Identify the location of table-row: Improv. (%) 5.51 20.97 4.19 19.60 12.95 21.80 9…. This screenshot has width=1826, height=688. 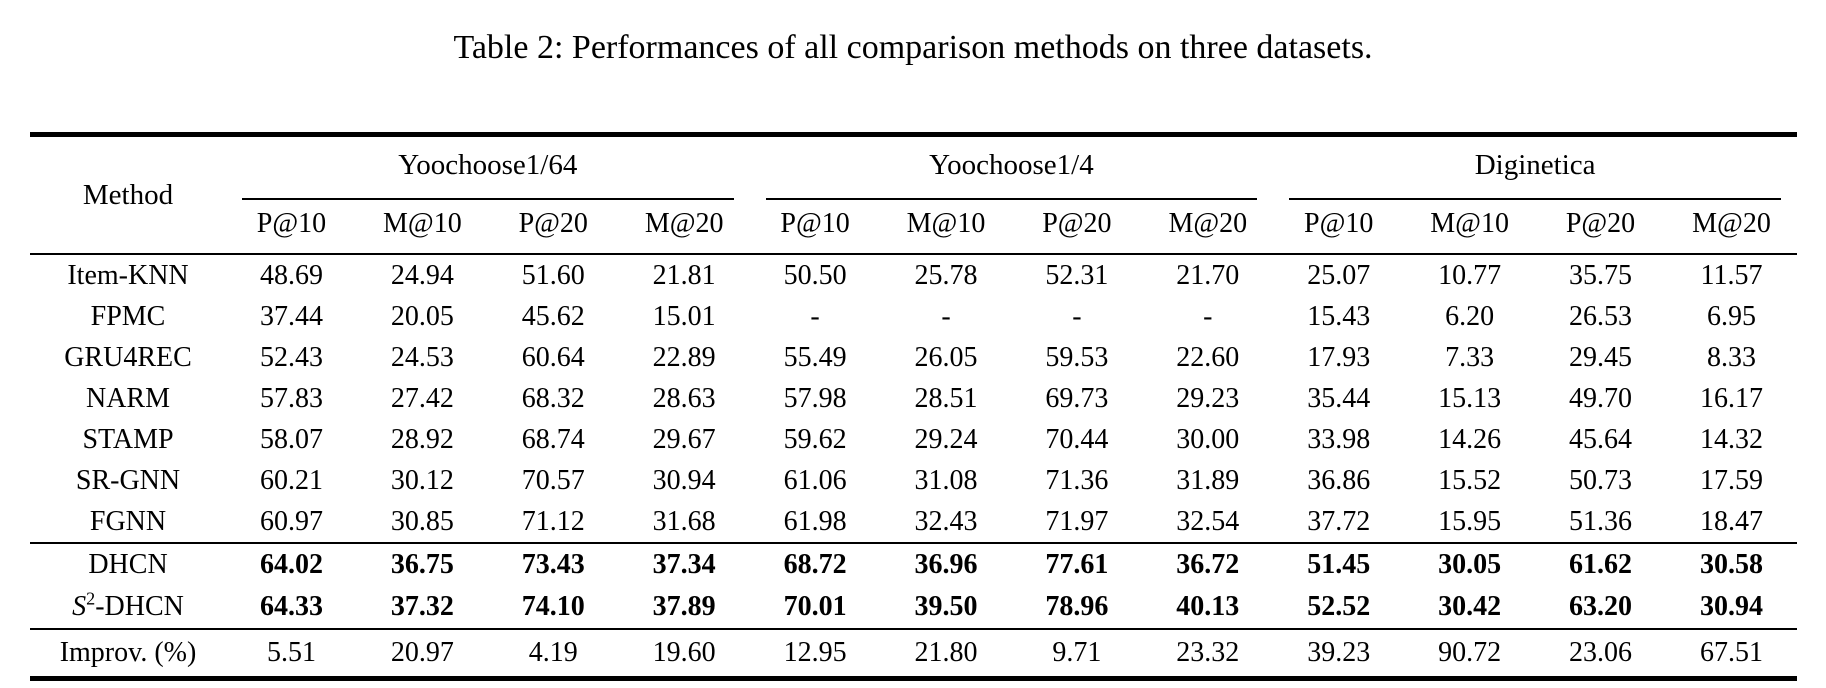
(913, 653).